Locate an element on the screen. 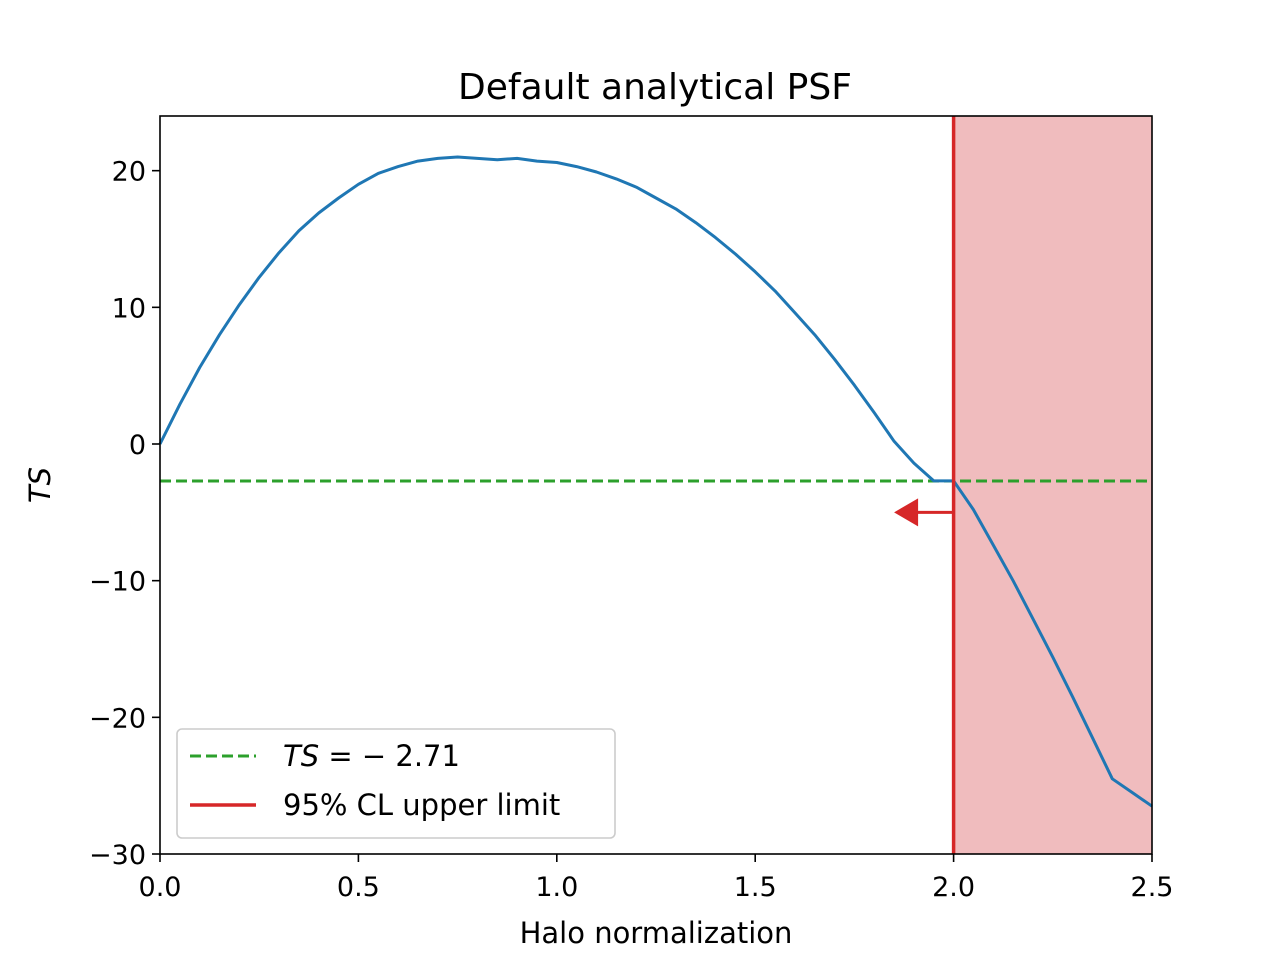 The image size is (1280, 960). y-tick-label: 10 is located at coordinates (129, 308).